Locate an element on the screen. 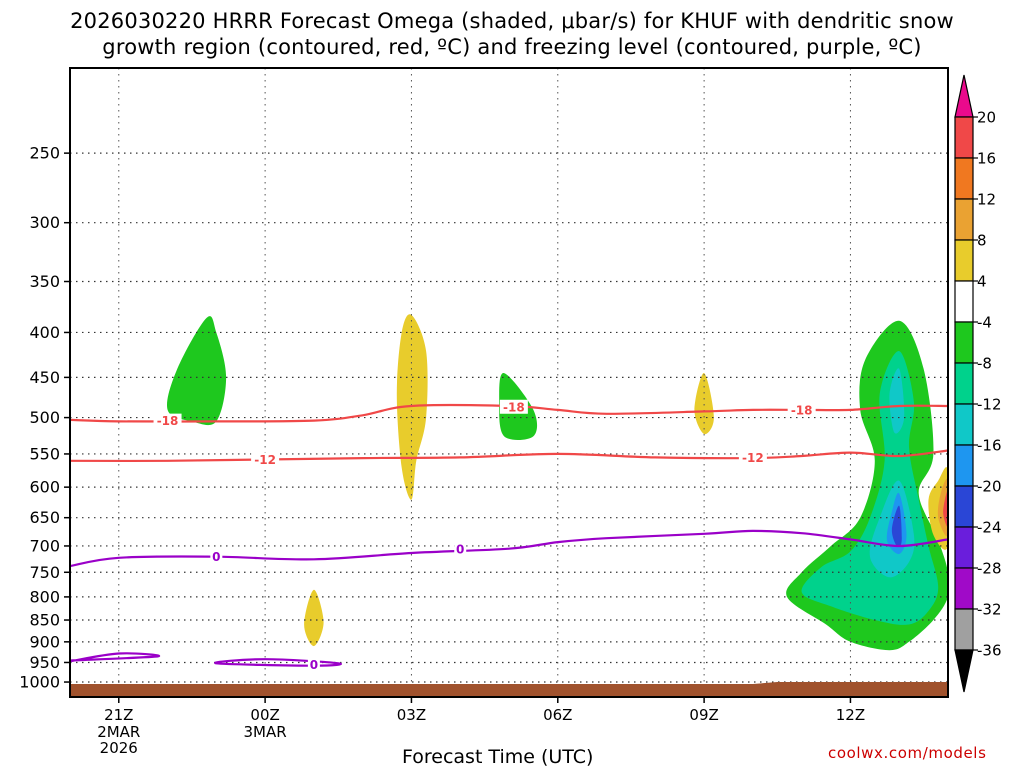  y-tick-label-550: 550 is located at coordinates (44, 453).